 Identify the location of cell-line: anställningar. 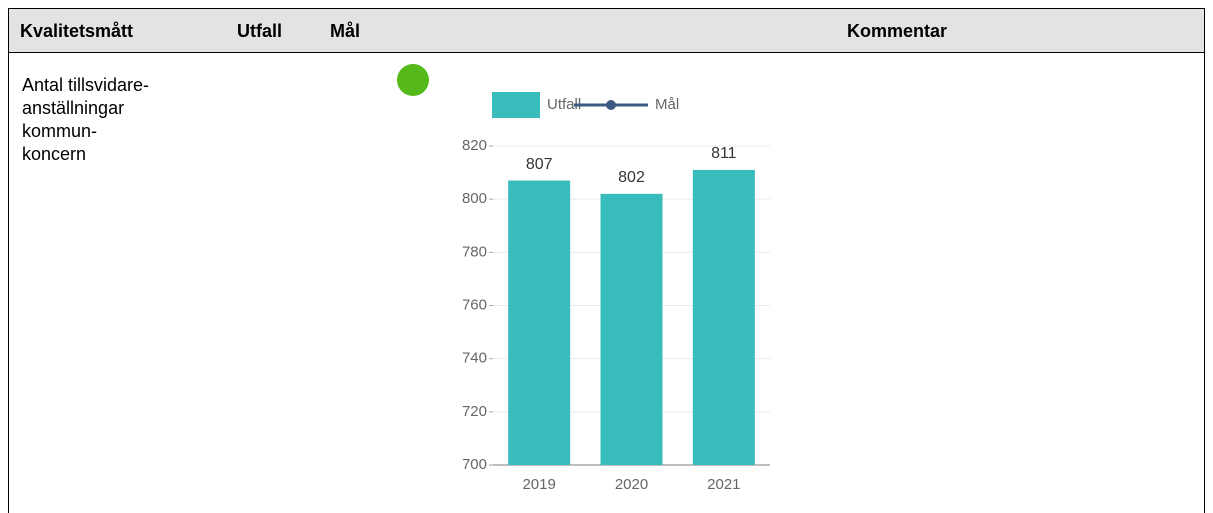
(73, 108).